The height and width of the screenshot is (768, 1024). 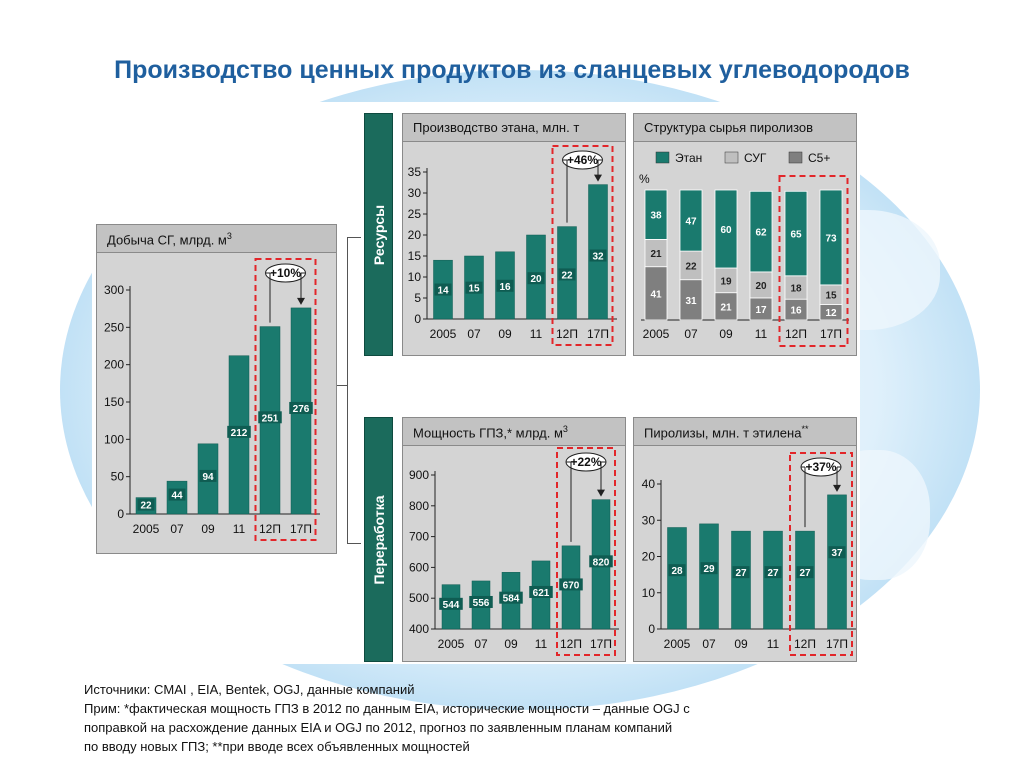 I want to click on pyrolysis-title-text: Пиролизы, млн. т этилена, so click(x=723, y=433).